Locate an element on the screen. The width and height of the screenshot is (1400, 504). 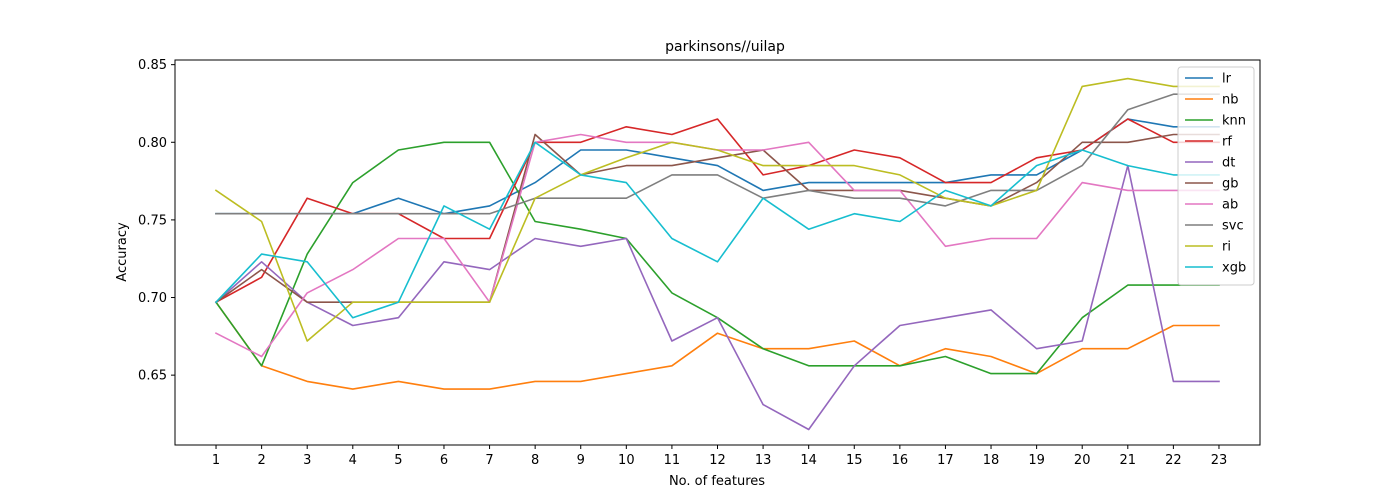
y-tick-label: 0.75 is located at coordinates (152, 220).